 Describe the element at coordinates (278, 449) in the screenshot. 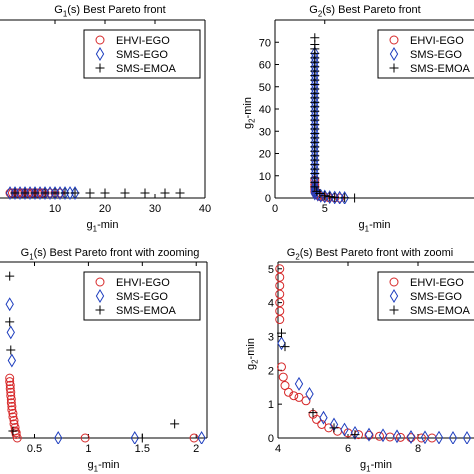

I see `x-tick-label: 4` at that location.